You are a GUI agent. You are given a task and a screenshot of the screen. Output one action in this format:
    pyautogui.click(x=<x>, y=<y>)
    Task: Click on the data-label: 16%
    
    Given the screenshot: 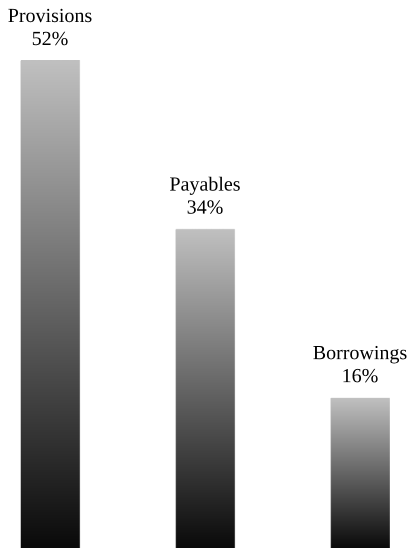 What is the action you would take?
    pyautogui.click(x=360, y=375)
    